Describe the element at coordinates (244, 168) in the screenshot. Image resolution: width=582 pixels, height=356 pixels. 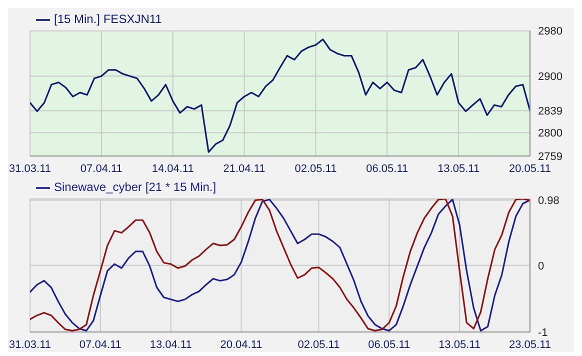
I see `x-tick-label: 21.04.11` at that location.